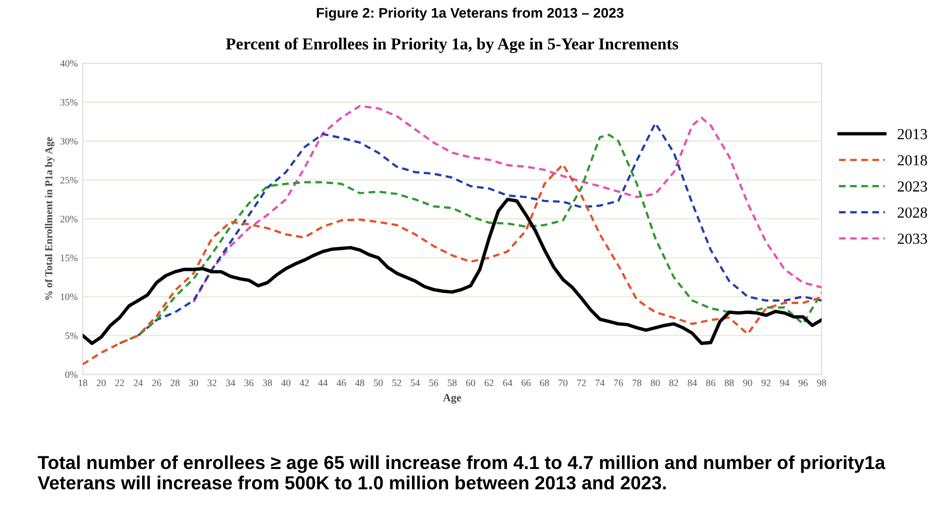 This screenshot has width=940, height=506. Describe the element at coordinates (323, 383) in the screenshot. I see `x-tick-label: 44` at that location.